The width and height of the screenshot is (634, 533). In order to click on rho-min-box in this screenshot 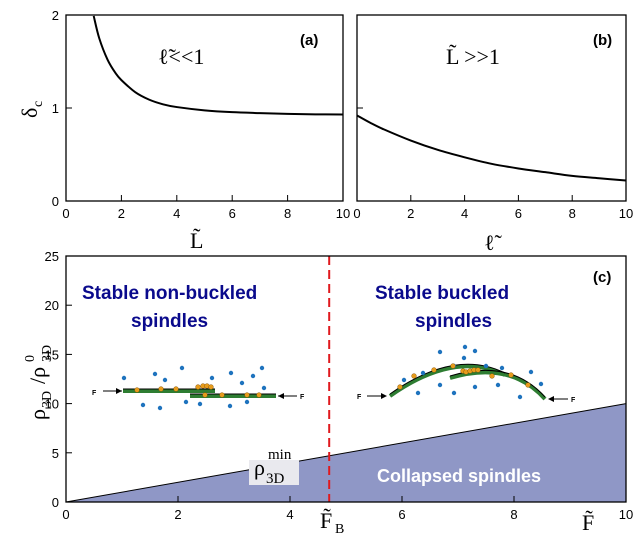, I will do `click(274, 472)`.